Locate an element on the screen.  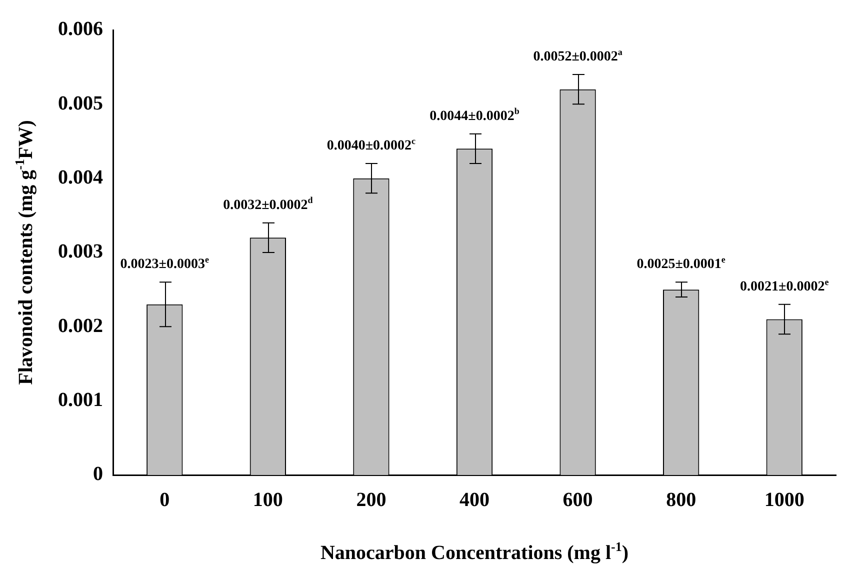
x-tick-label: 800 is located at coordinates (681, 500).